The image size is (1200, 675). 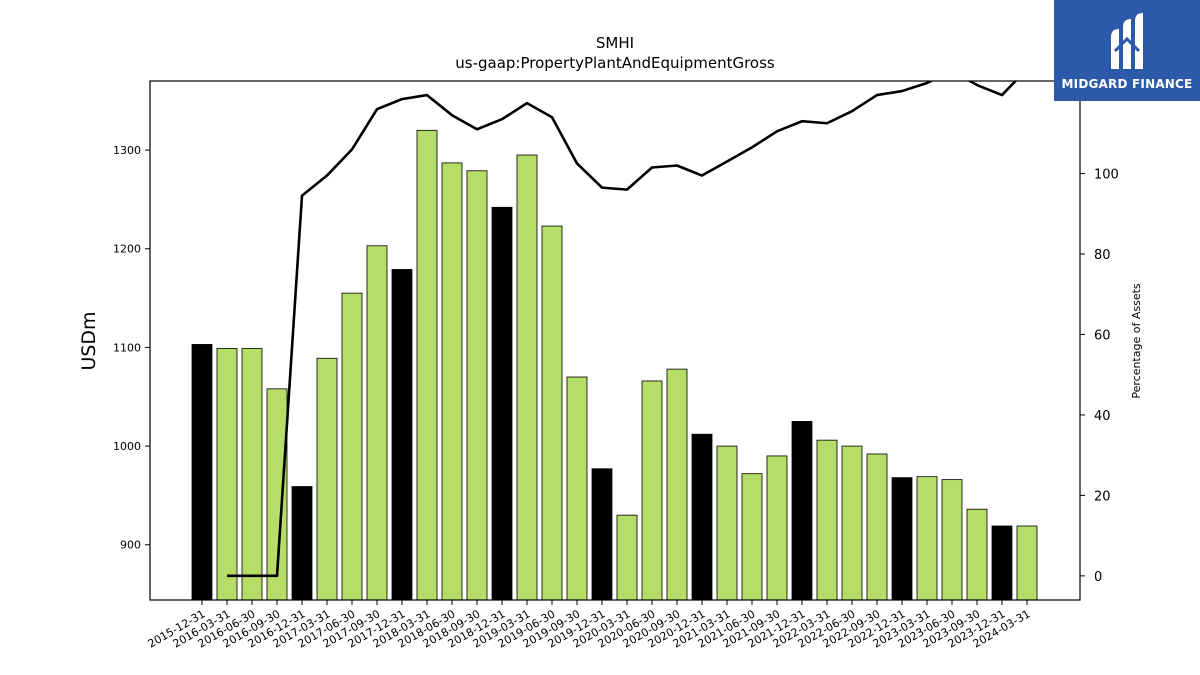 What do you see at coordinates (1127, 83) in the screenshot?
I see `logo-text: MIDGARD FINANCE` at bounding box center [1127, 83].